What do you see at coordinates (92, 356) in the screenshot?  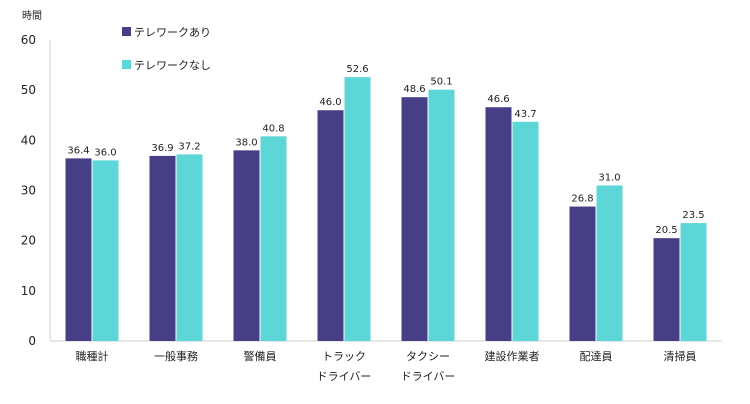 I see `category-label: 職種計` at bounding box center [92, 356].